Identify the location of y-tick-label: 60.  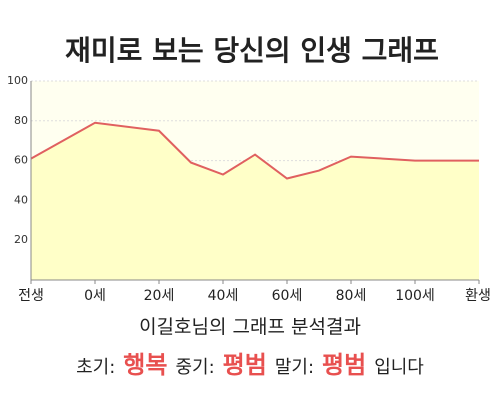
(21, 160).